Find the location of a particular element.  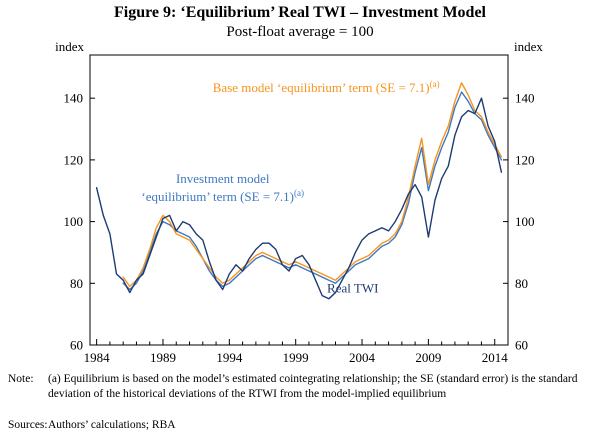

y-axis-label-right: 140 is located at coordinates (525, 98).